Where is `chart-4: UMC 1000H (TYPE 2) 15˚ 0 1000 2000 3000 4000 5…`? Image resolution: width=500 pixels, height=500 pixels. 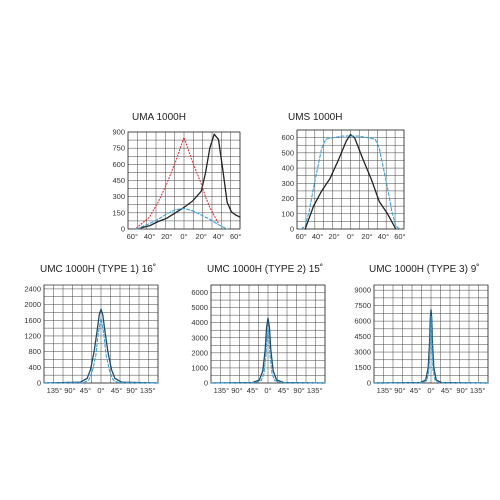 chart-4: UMC 1000H (TYPE 2) 15˚ 0 1000 2000 3000 4000 5… is located at coordinates (258, 329).